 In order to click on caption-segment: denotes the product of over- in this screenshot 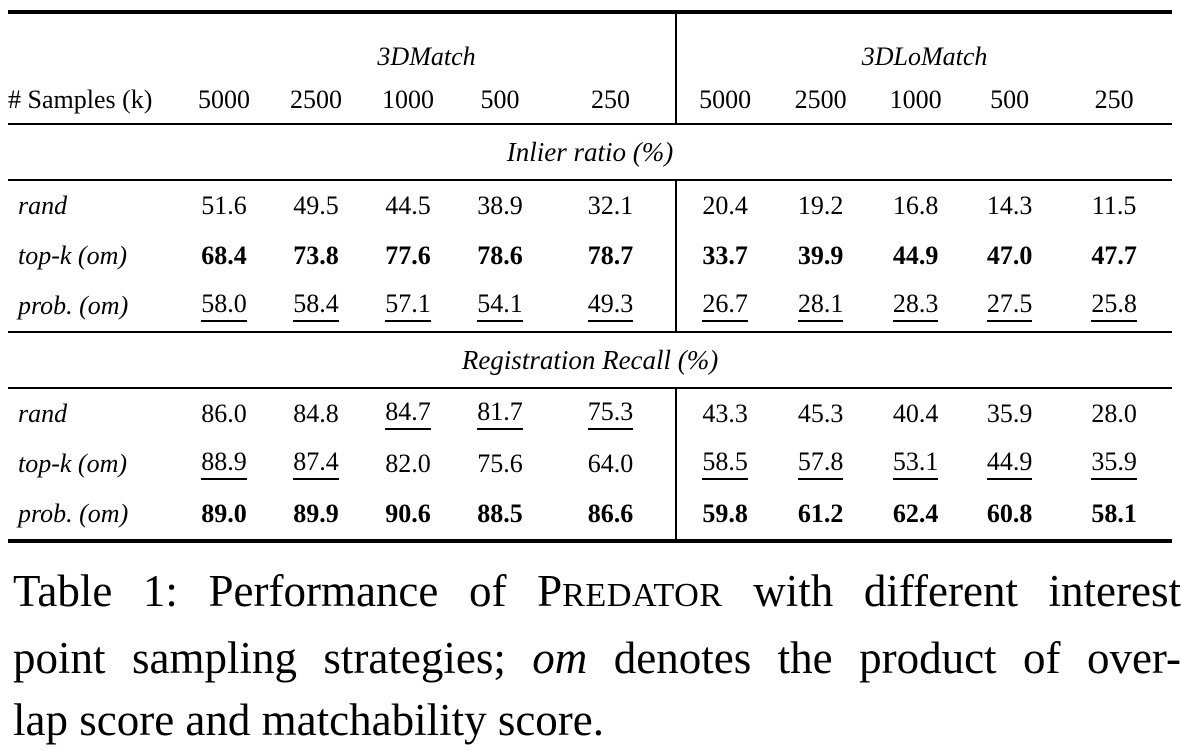, I will do `click(884, 658)`.